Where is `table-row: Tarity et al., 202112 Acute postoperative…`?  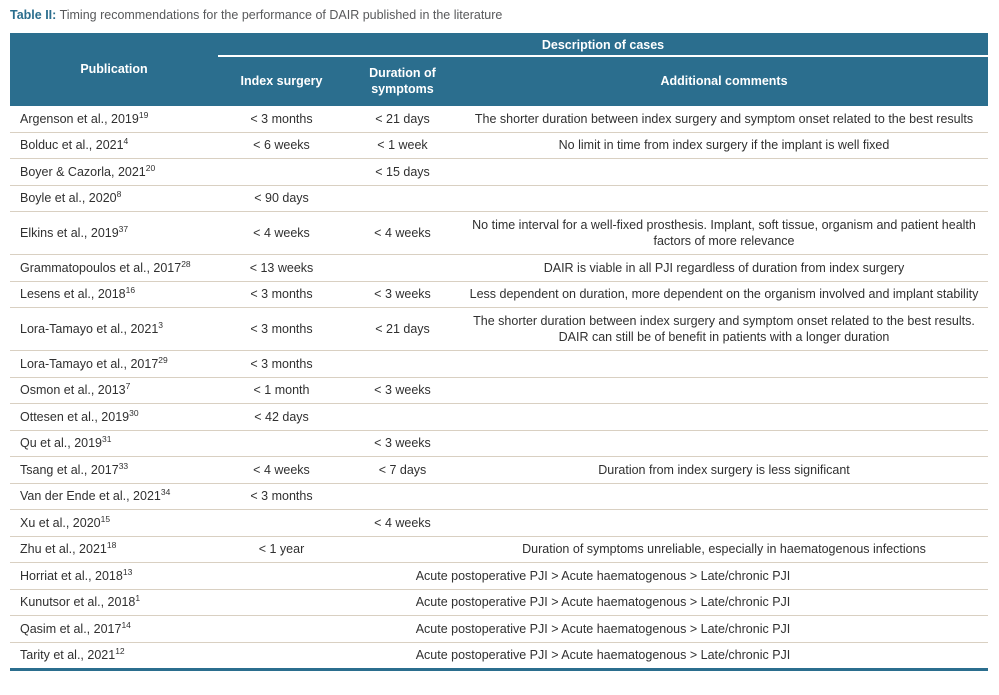
table-row: Tarity et al., 202112 Acute postoperative… is located at coordinates (499, 656).